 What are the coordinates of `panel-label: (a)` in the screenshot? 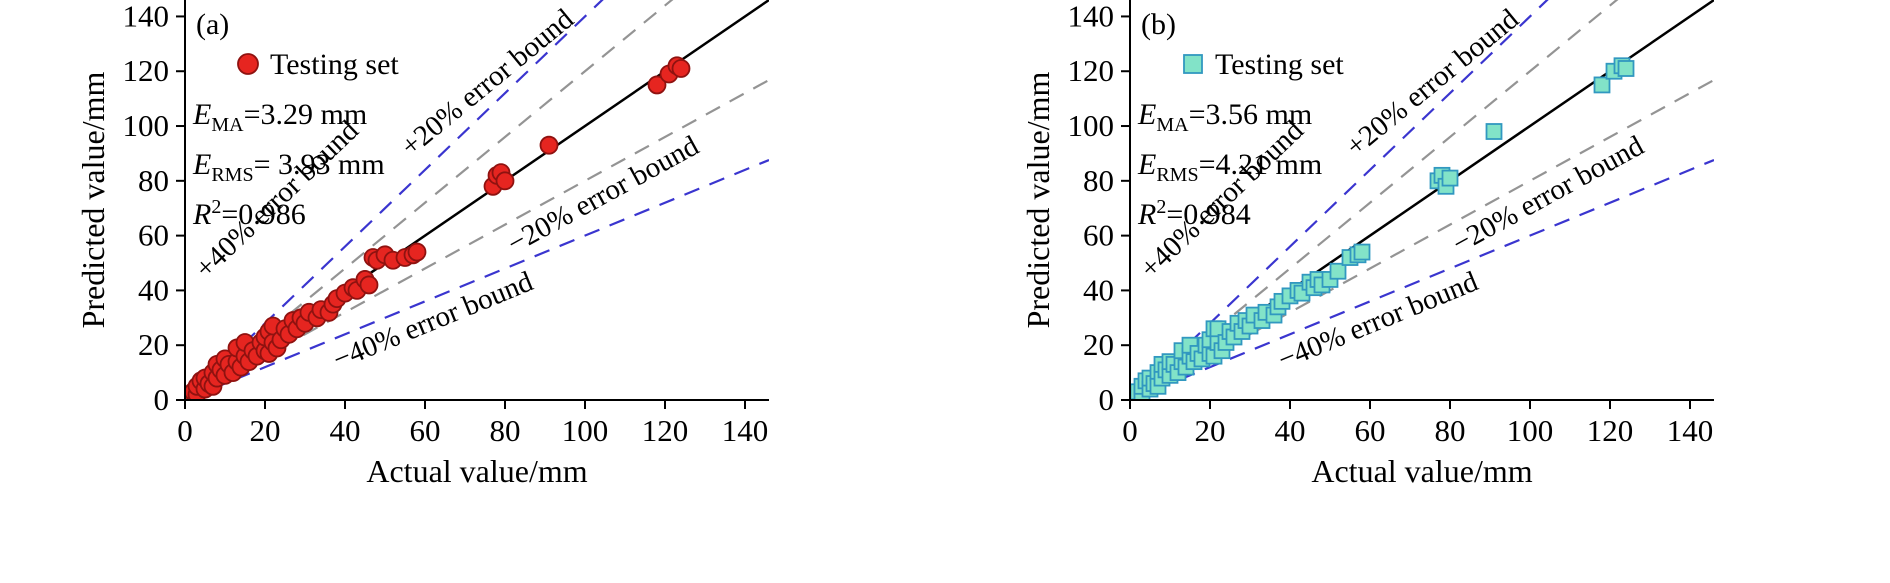 It's located at (212, 24).